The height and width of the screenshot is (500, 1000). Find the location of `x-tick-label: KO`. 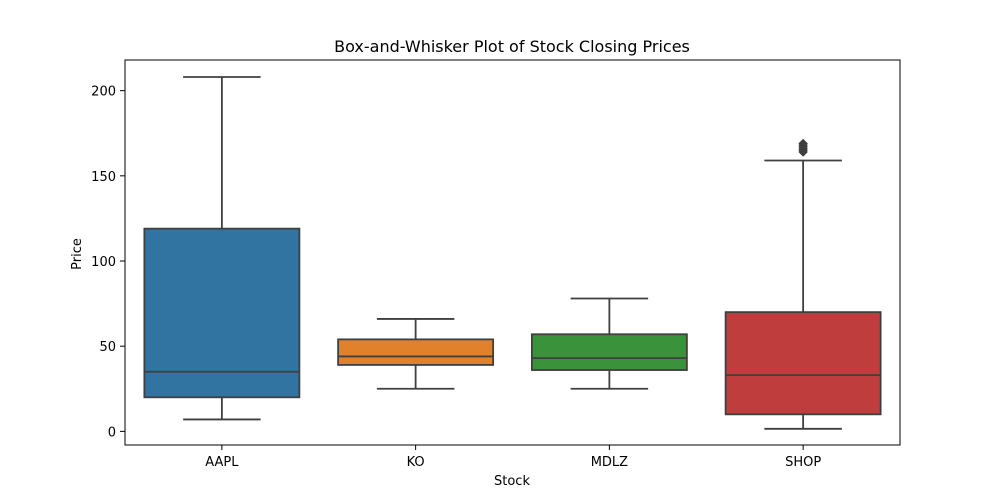

x-tick-label: KO is located at coordinates (416, 462).